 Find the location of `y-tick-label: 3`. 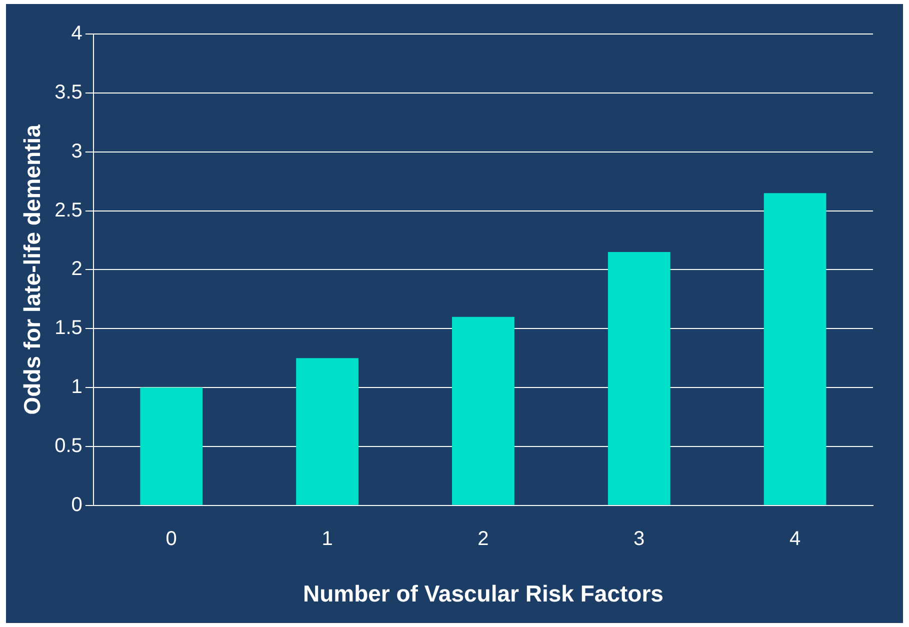

y-tick-label: 3 is located at coordinates (76, 151).